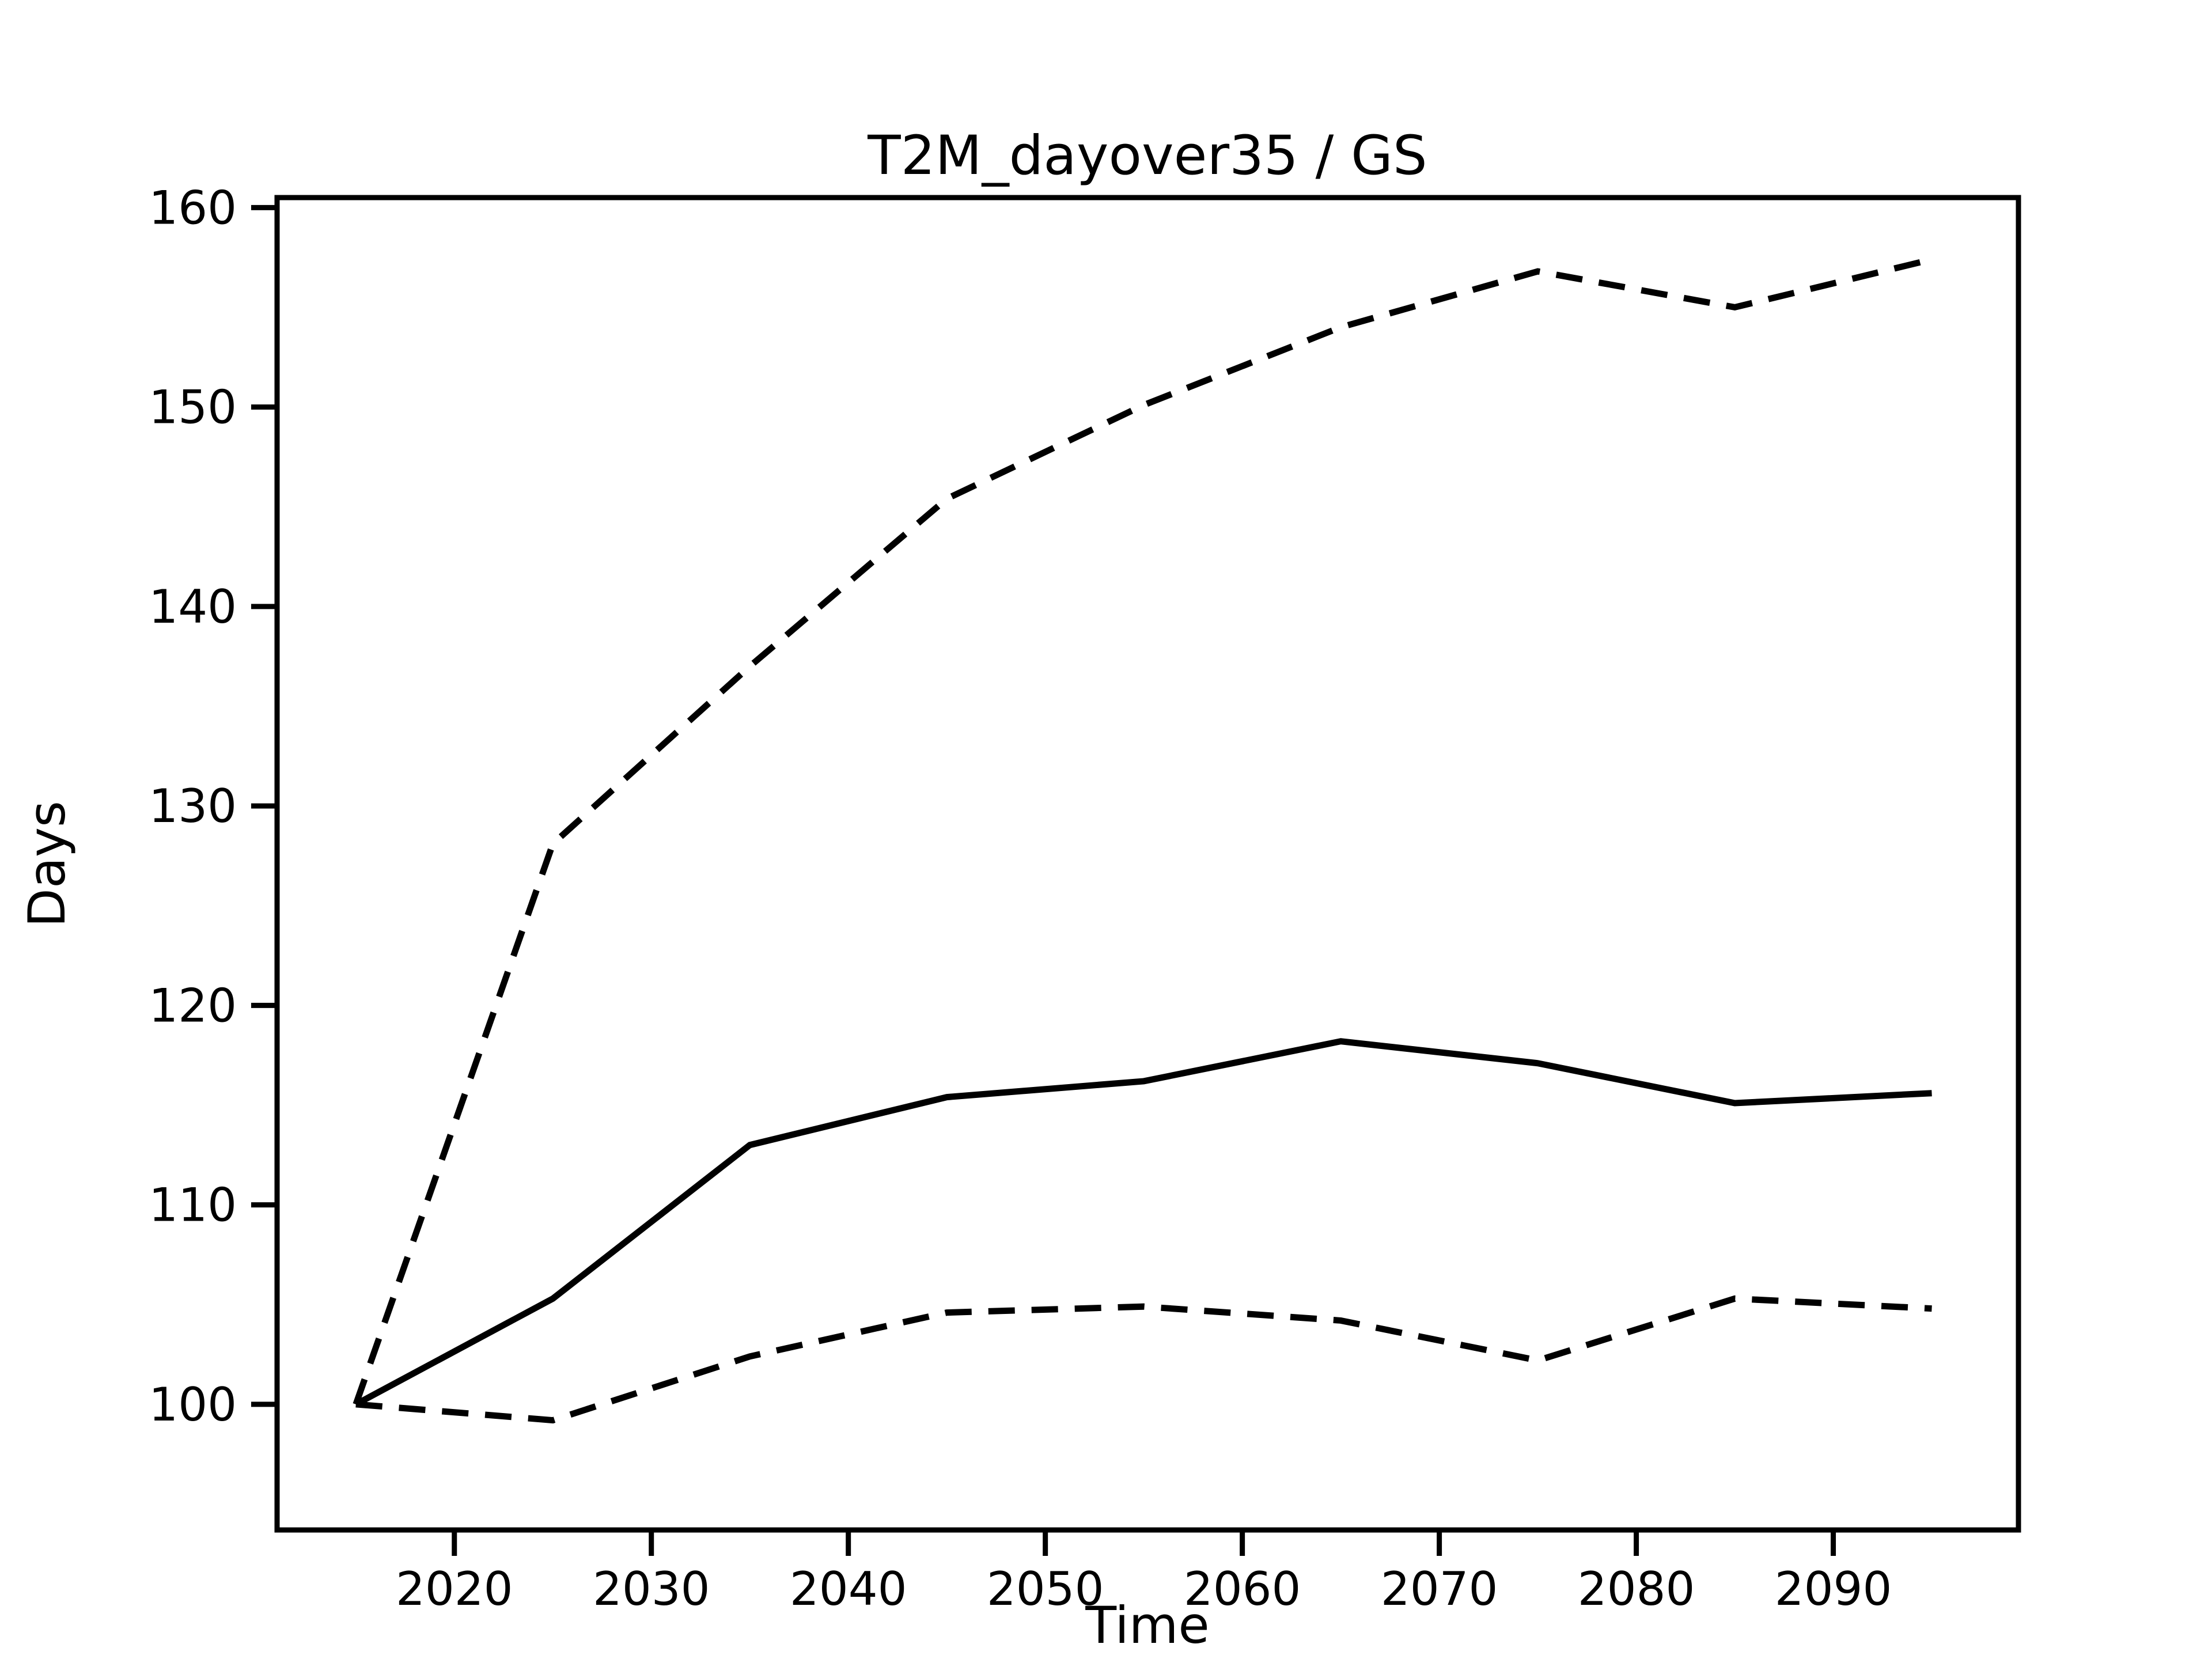  Describe the element at coordinates (47, 864) in the screenshot. I see `y-axis-label: Days` at that location.